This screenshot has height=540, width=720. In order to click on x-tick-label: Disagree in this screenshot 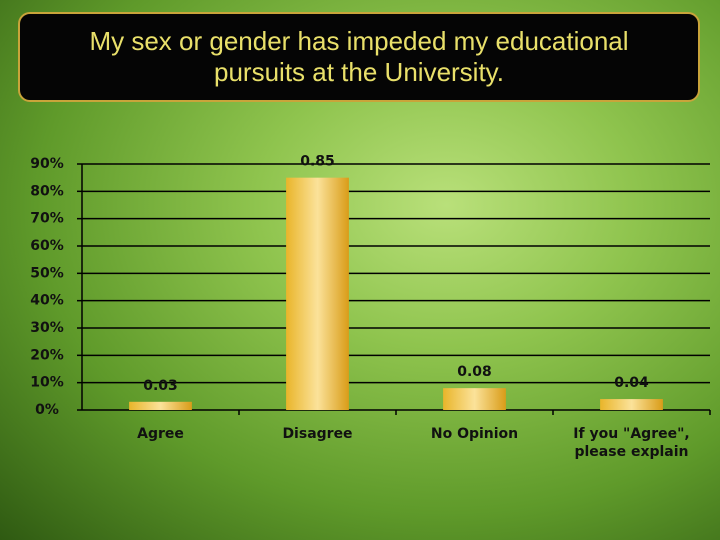, I will do `click(317, 434)`.